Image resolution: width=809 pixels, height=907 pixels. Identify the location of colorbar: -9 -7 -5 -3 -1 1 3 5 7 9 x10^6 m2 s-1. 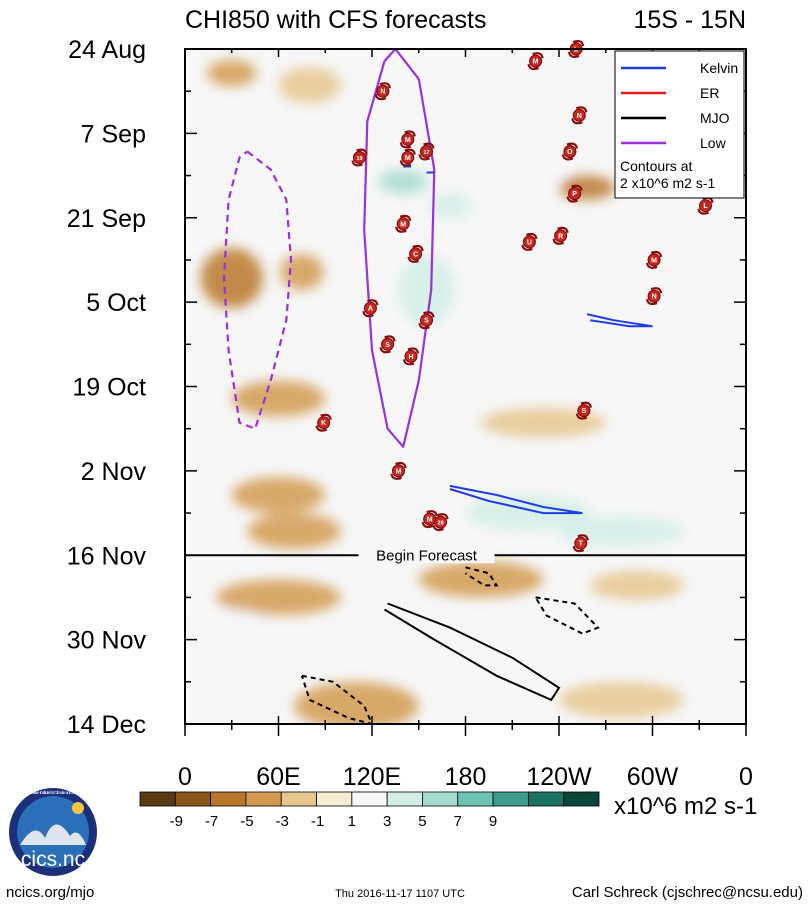
(448, 810).